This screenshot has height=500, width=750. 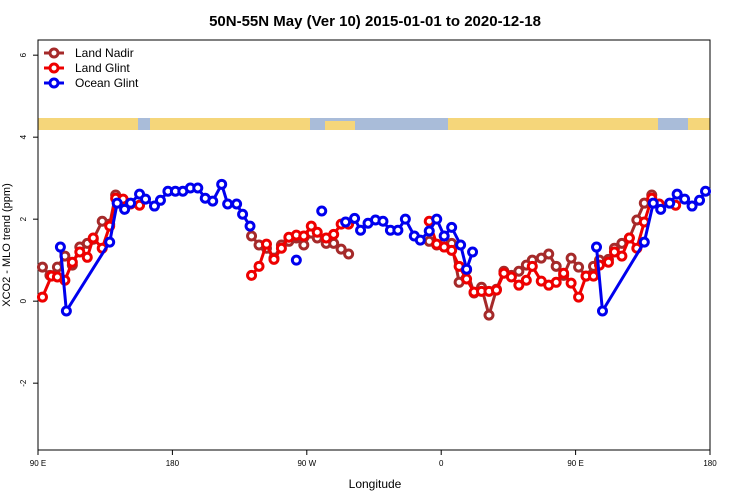 I want to click on y-axis-label: XCO2 - MLO trend (ppm), so click(x=7, y=244).